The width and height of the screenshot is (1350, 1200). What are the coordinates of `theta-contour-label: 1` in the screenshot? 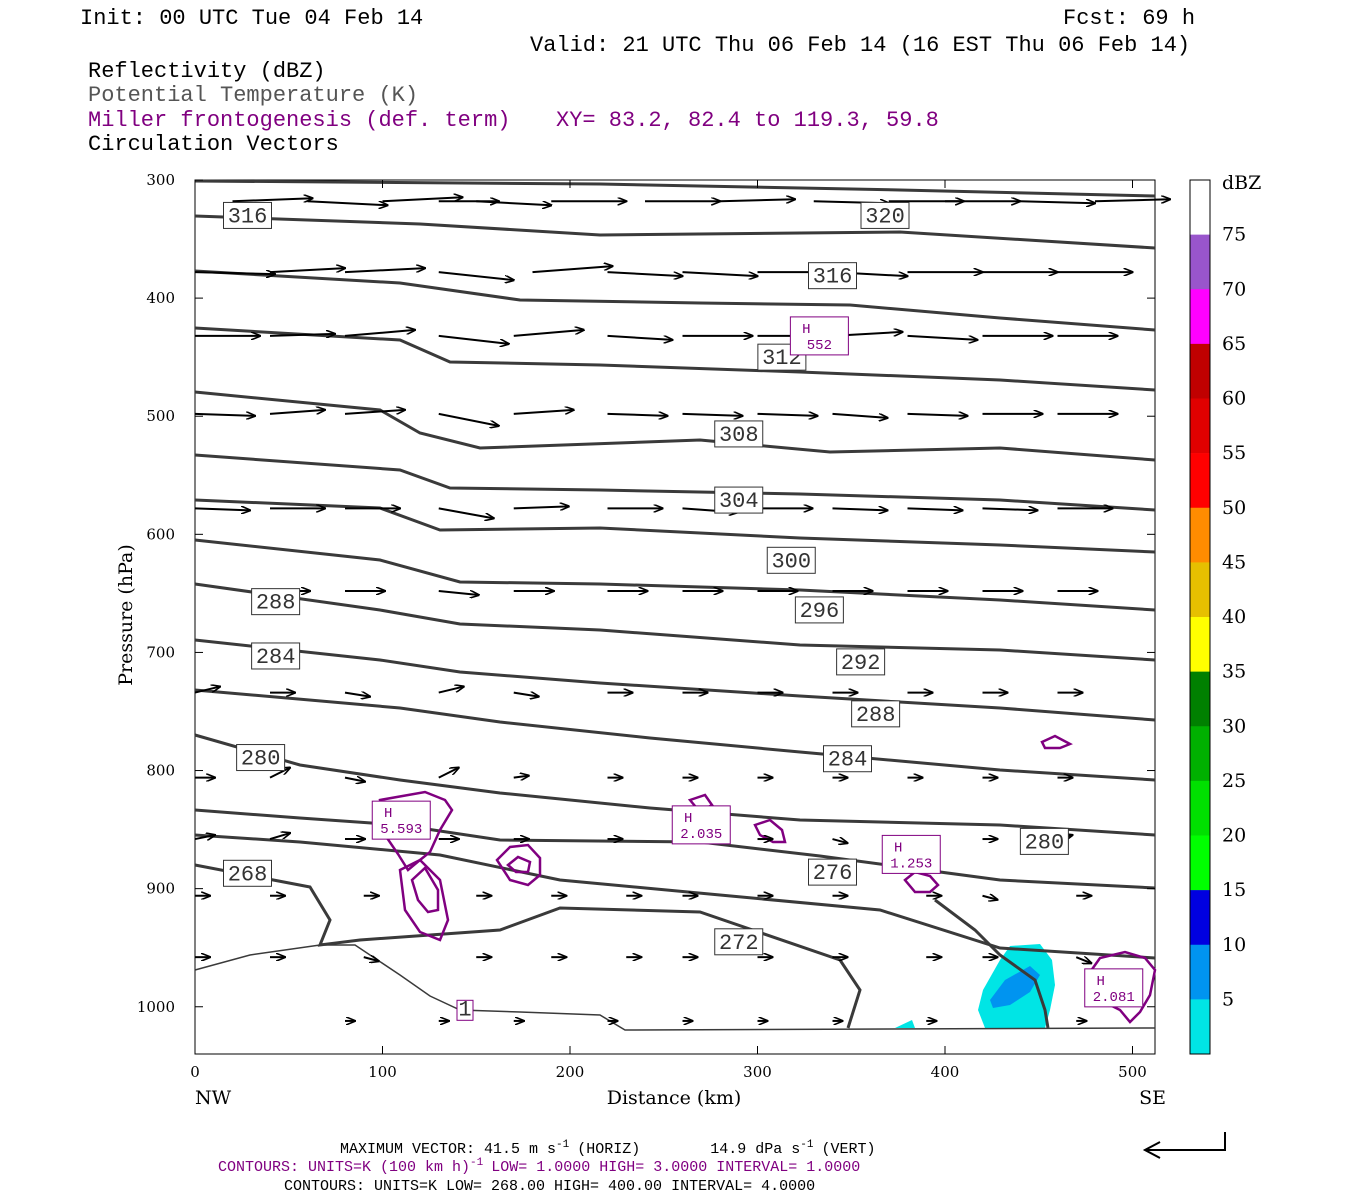 It's located at (465, 1009).